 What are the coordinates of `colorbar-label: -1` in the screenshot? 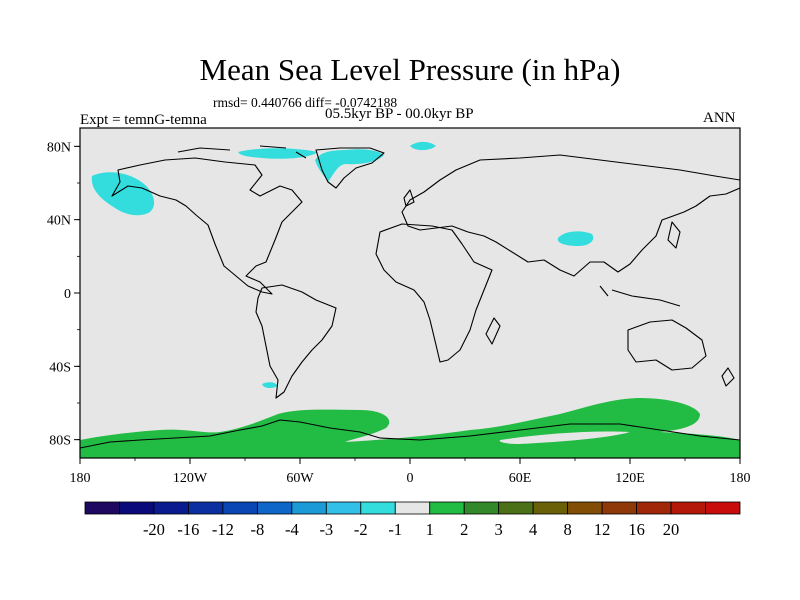 It's located at (395, 529).